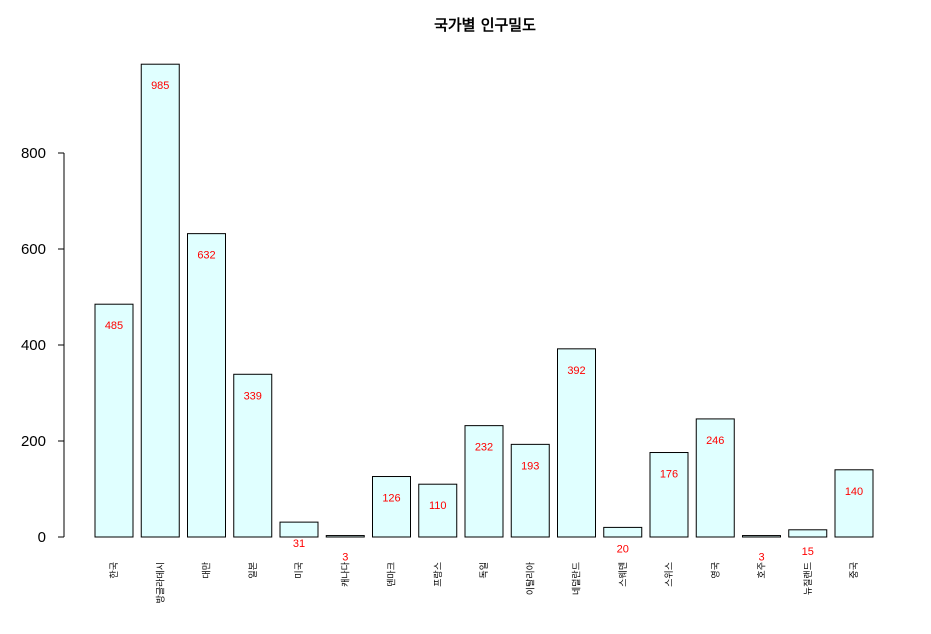 This screenshot has width=931, height=634. I want to click on y-axis: 0 200 400 600 800, so click(43, 345).